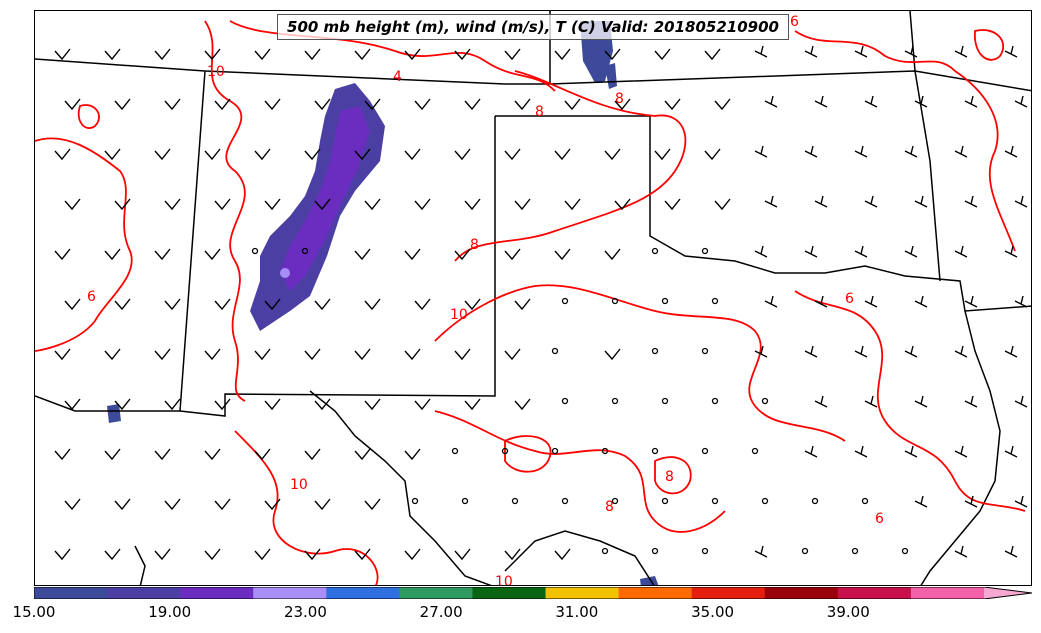  I want to click on boundary-west-coast, so click(140, 565).